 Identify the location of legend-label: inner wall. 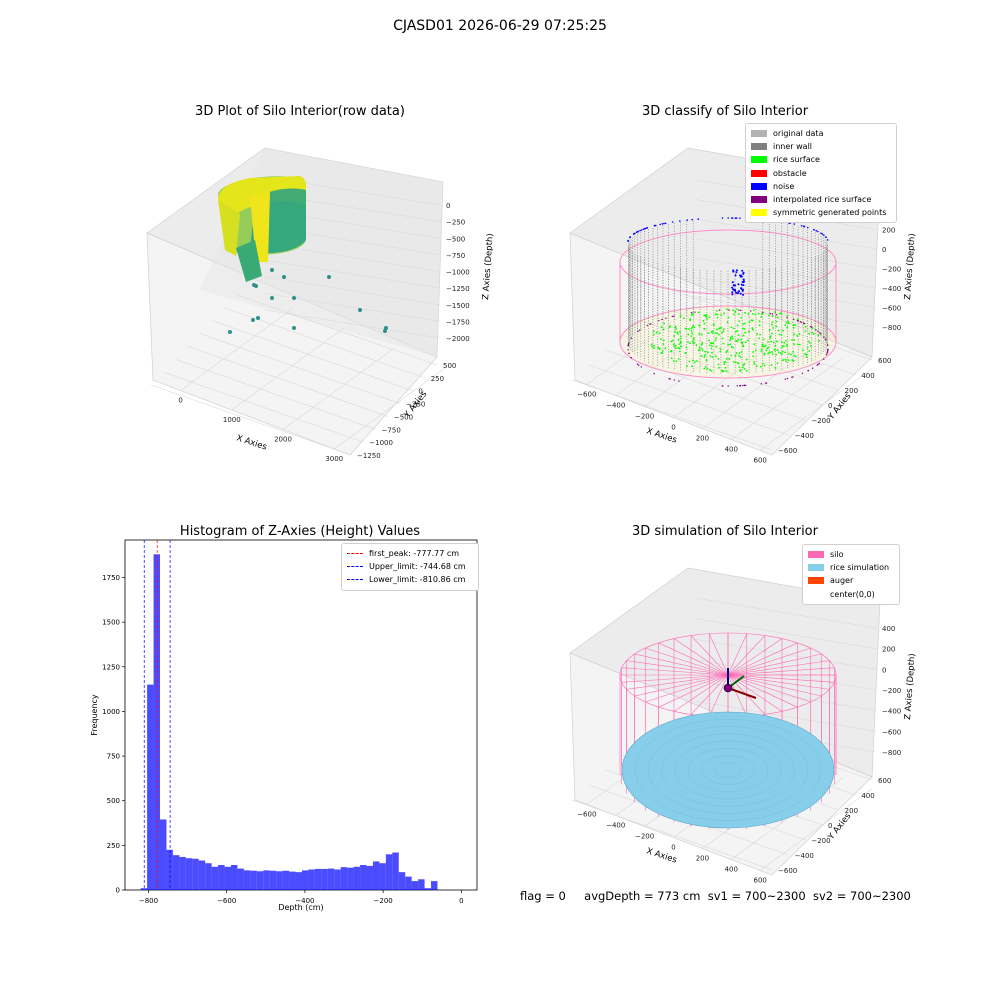
(793, 147).